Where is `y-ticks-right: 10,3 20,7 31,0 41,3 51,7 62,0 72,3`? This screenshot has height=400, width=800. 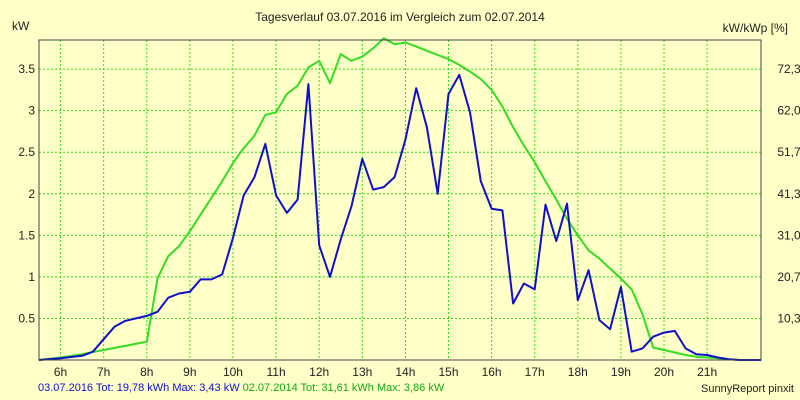
y-ticks-right: 10,3 20,7 31,0 41,3 51,7 62,0 72,3 is located at coordinates (788, 193).